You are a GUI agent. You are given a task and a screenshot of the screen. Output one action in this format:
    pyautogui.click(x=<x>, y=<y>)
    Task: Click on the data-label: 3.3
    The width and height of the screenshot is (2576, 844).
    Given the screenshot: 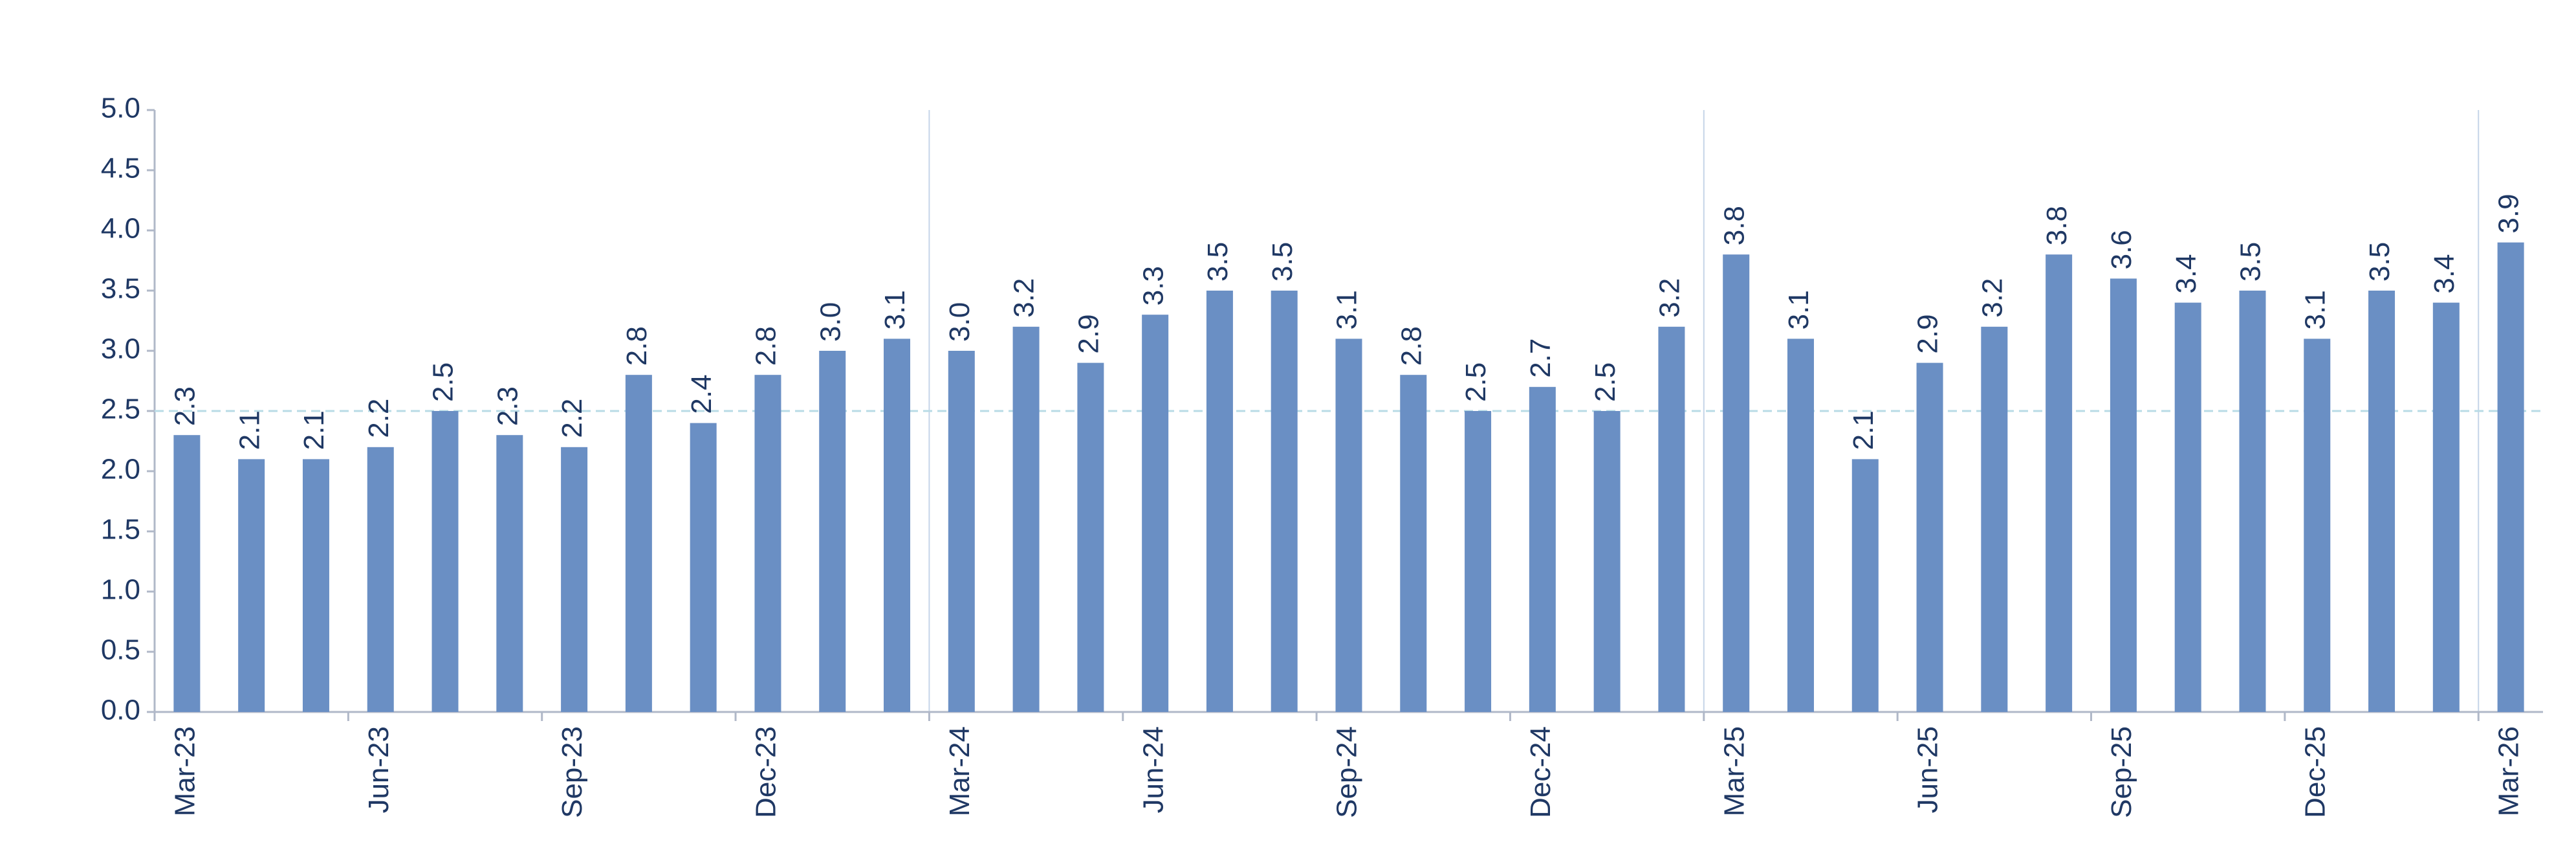 What is the action you would take?
    pyautogui.click(x=1153, y=285)
    